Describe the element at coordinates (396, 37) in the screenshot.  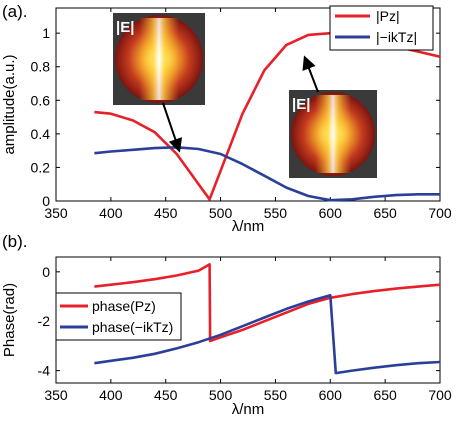
I see `legend-a-label-tz: |−ikTz|` at that location.